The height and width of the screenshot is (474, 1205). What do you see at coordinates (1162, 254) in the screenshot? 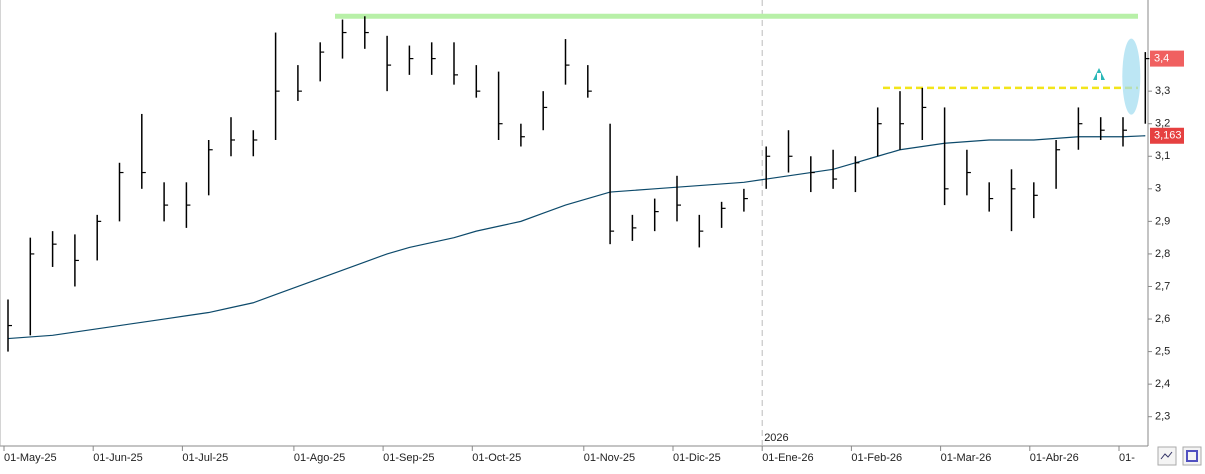
I see `y-tick-label: 2,8` at bounding box center [1162, 254].